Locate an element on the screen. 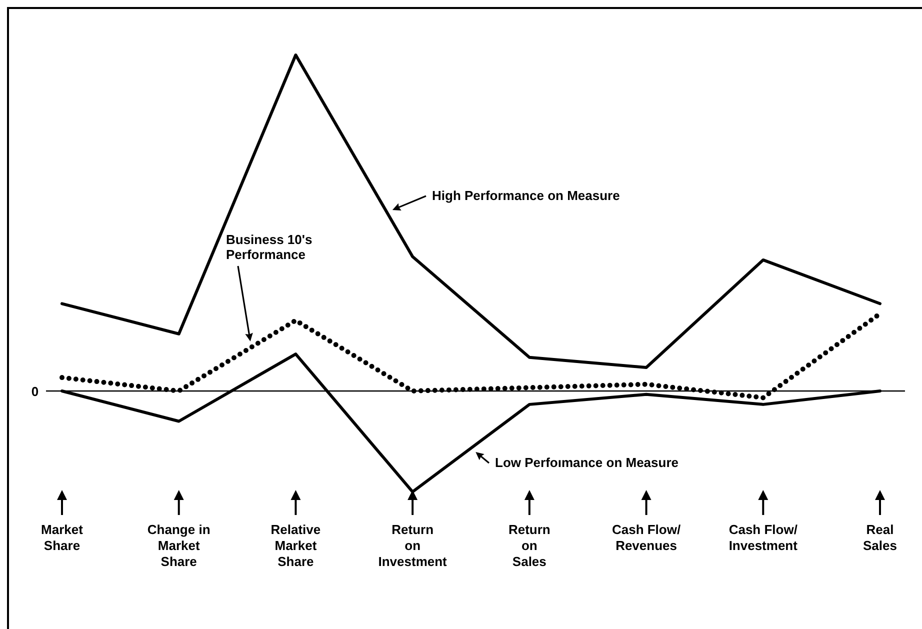 This screenshot has height=629, width=922. x-tick-label: Change in Market Share is located at coordinates (178, 545).